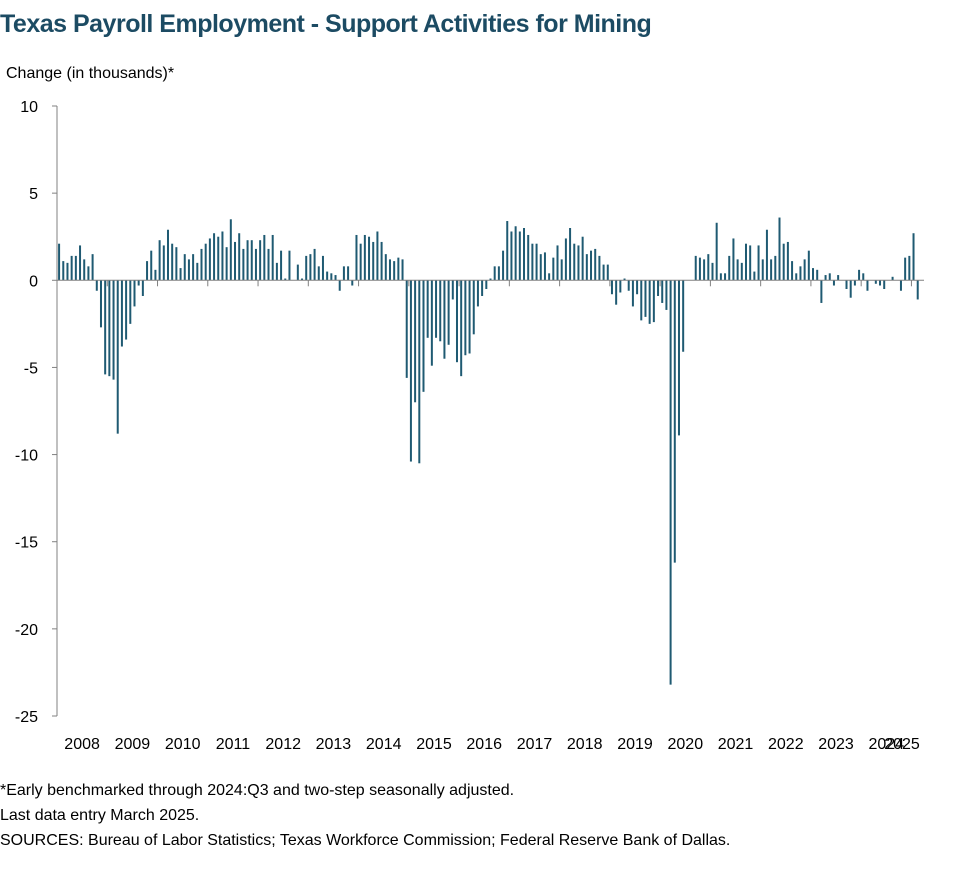 The height and width of the screenshot is (878, 979). I want to click on y-tick-label: -15, so click(26, 543).